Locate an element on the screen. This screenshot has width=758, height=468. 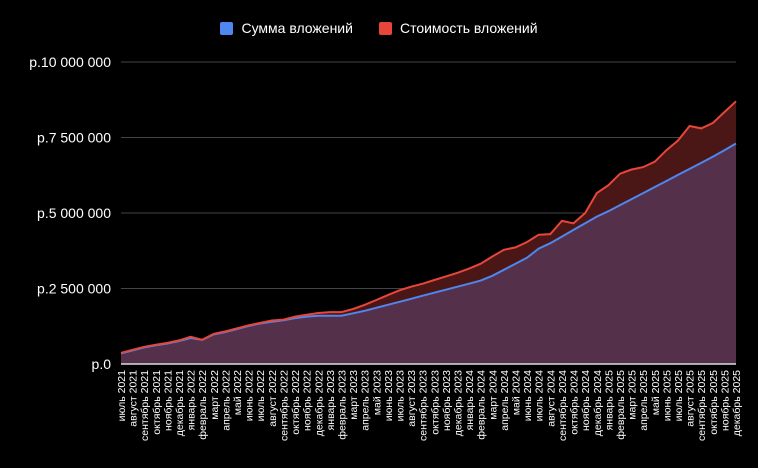
x-tick-label: апрель 2025 is located at coordinates (644, 400).